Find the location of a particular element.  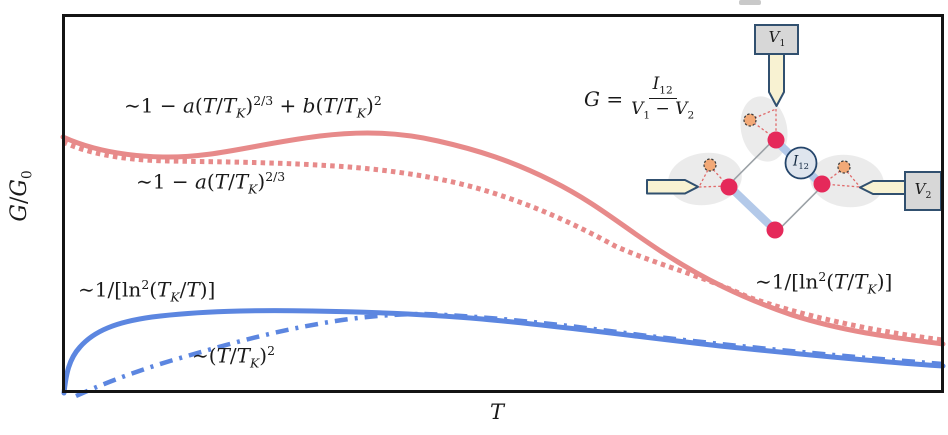

stray-mark is located at coordinates (750, 2).